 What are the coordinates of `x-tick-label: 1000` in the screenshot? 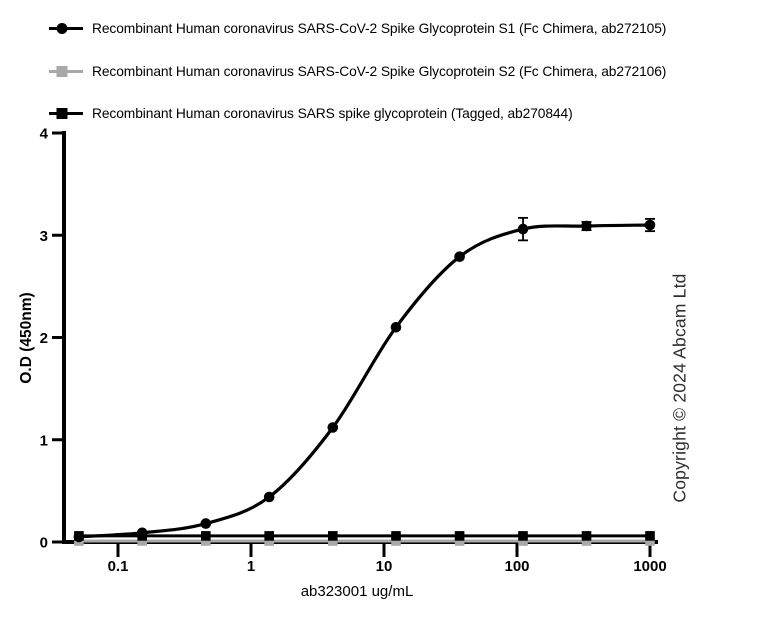 It's located at (649, 566).